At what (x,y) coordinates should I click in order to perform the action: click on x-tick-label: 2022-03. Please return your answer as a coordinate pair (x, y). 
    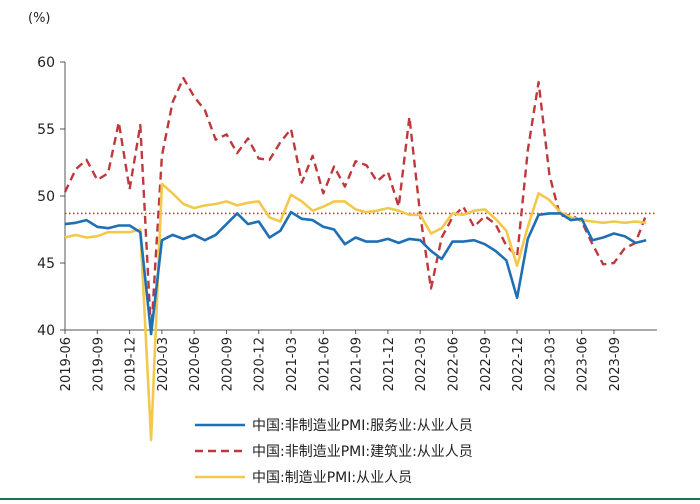
    Looking at the image, I should click on (421, 364).